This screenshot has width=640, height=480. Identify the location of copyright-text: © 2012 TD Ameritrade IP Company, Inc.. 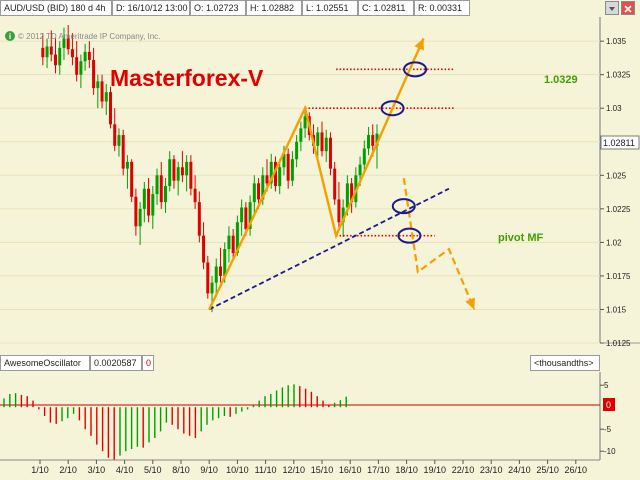
(89, 36).